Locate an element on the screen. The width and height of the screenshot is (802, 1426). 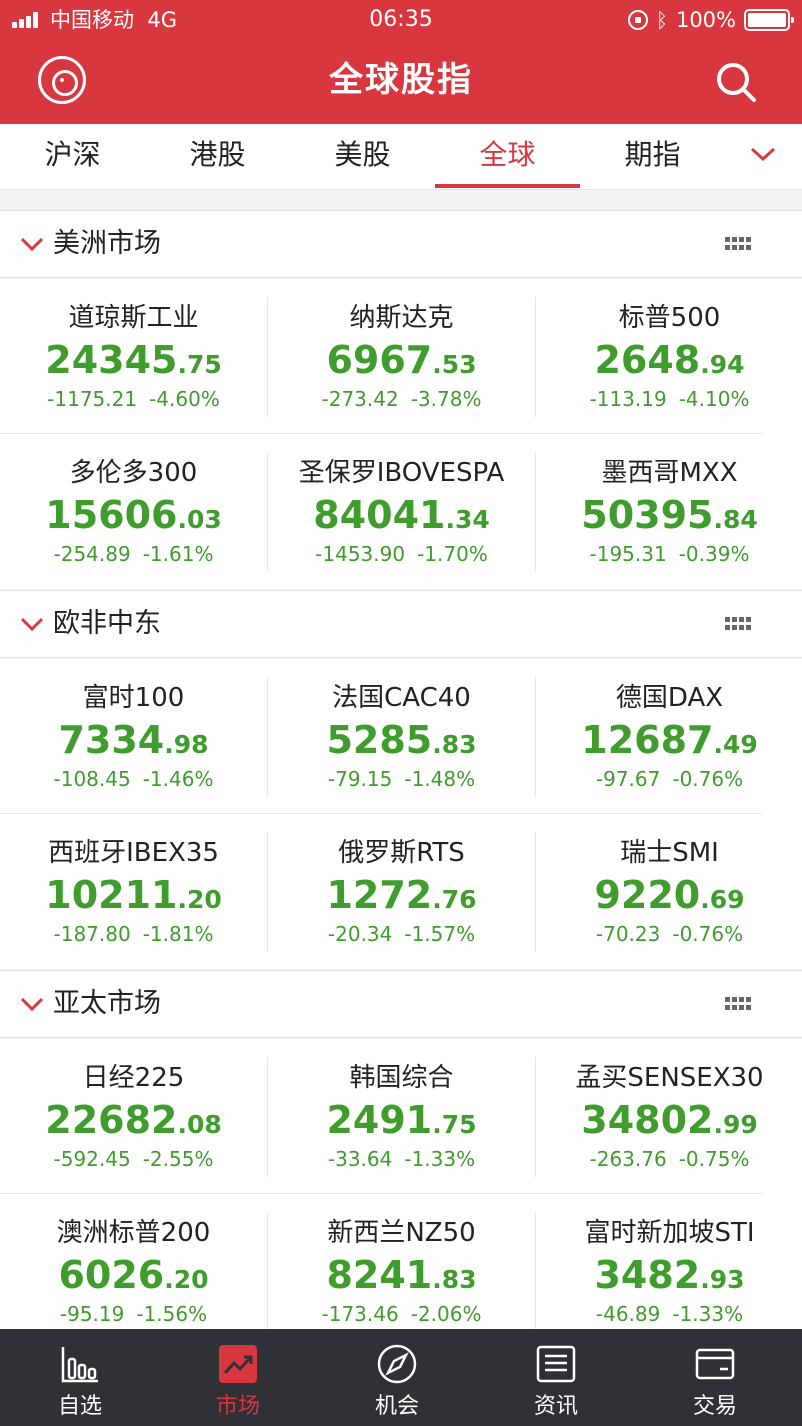
index-name: 圣保罗IBOVESPA is located at coordinates (401, 473).